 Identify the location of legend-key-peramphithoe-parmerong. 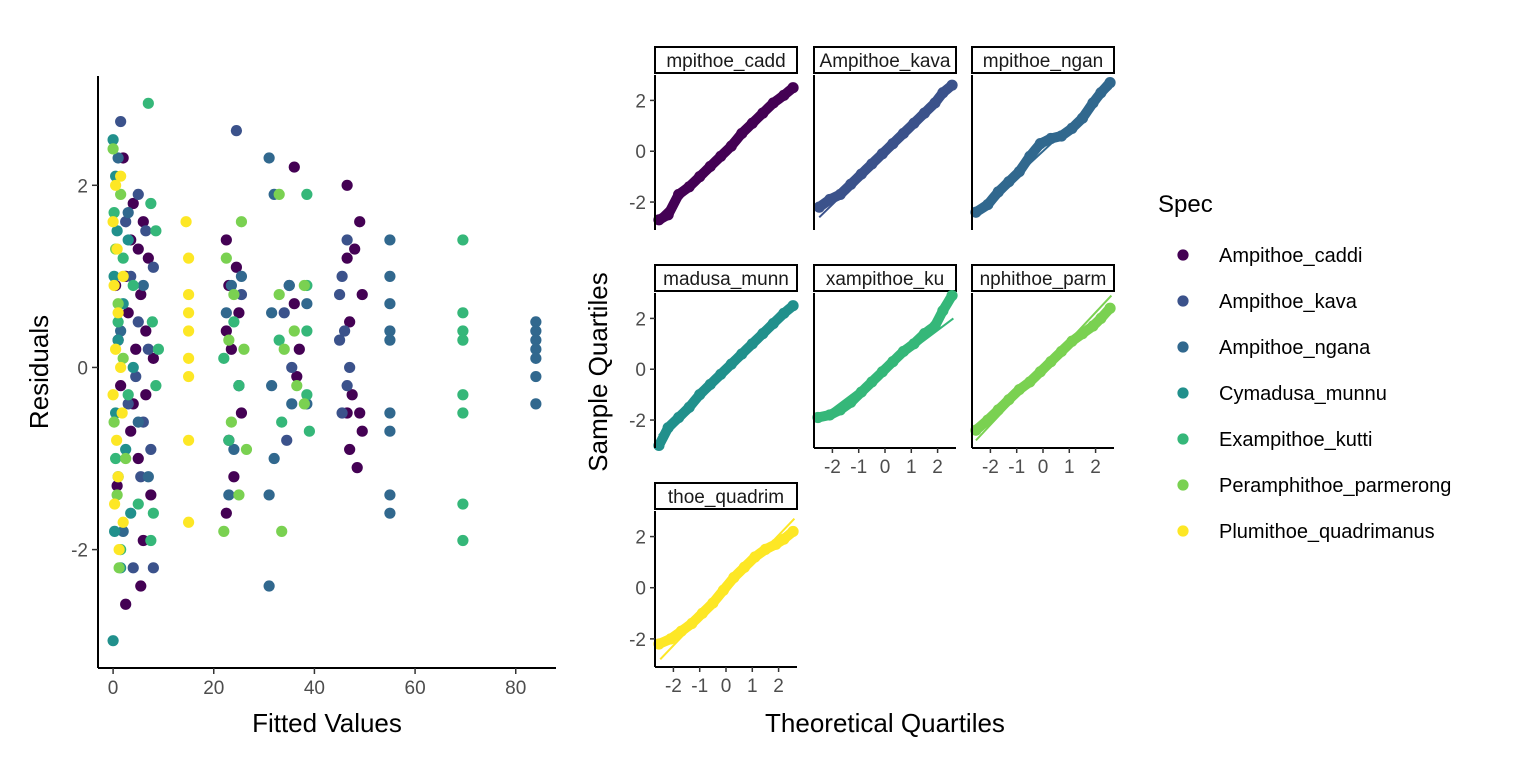
(1183, 485).